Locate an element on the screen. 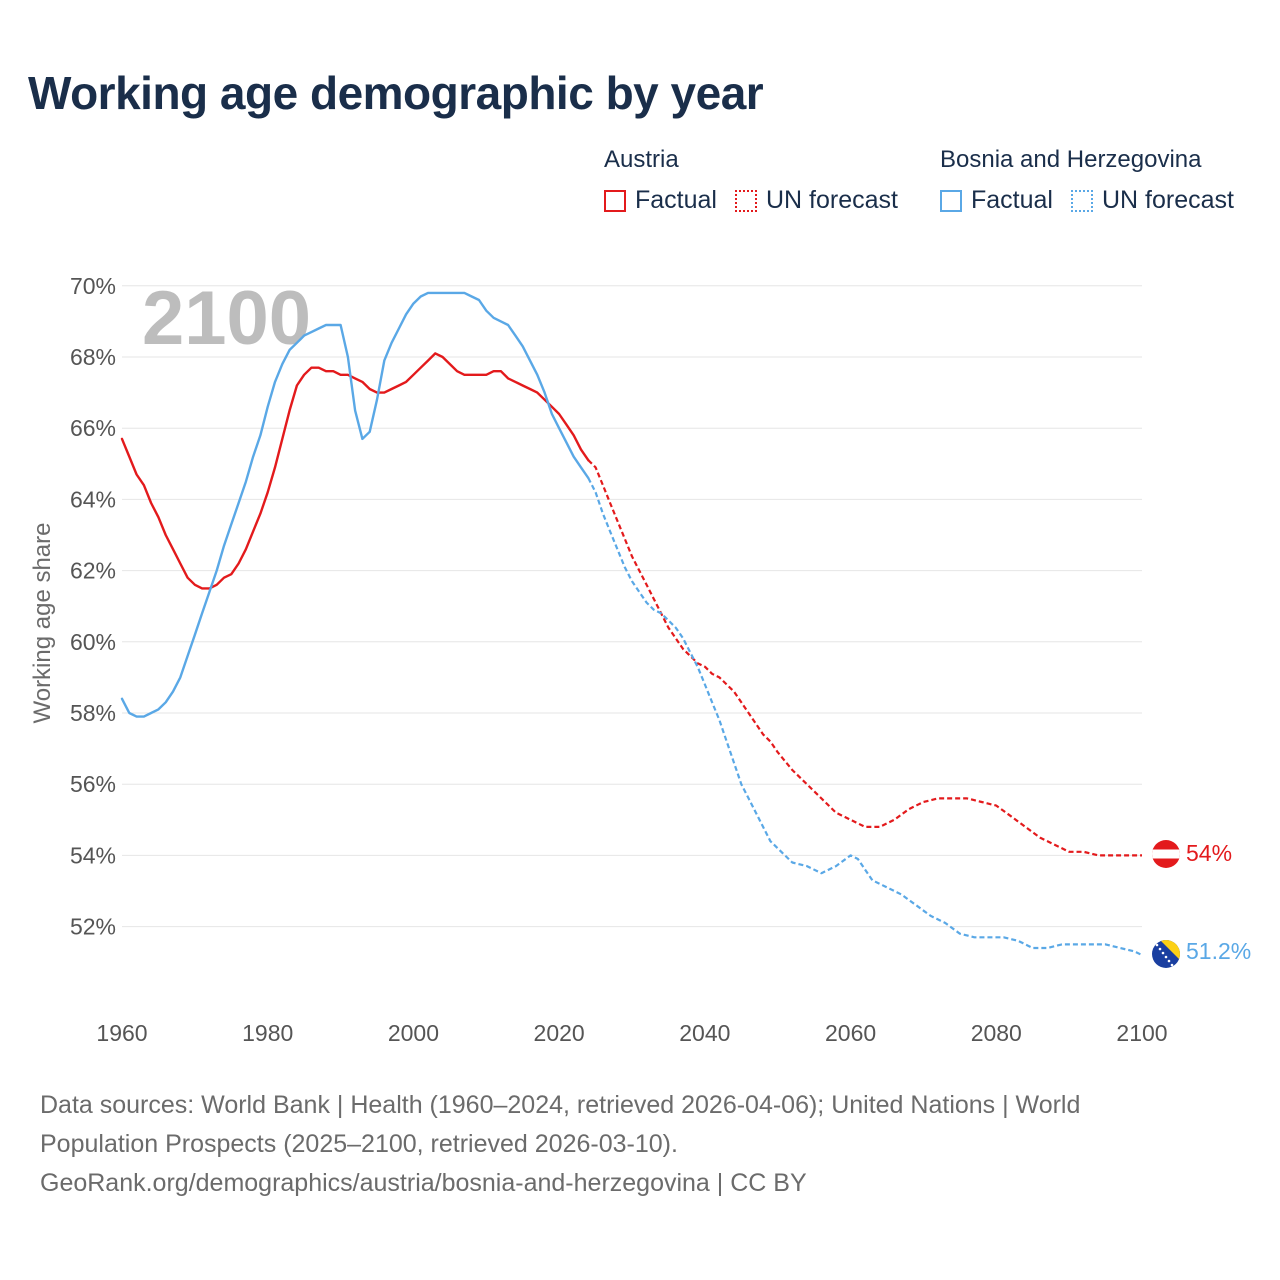 The width and height of the screenshot is (1280, 1280). legend-austria-forecast: UN forecast is located at coordinates (816, 200).